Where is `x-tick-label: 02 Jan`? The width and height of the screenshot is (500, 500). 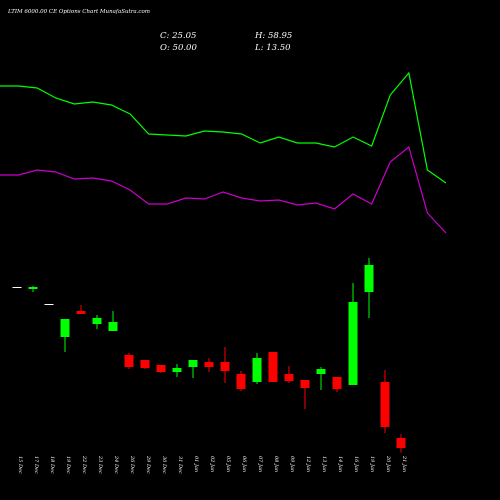 x-tick-label: 02 Jan is located at coordinates (212, 464).